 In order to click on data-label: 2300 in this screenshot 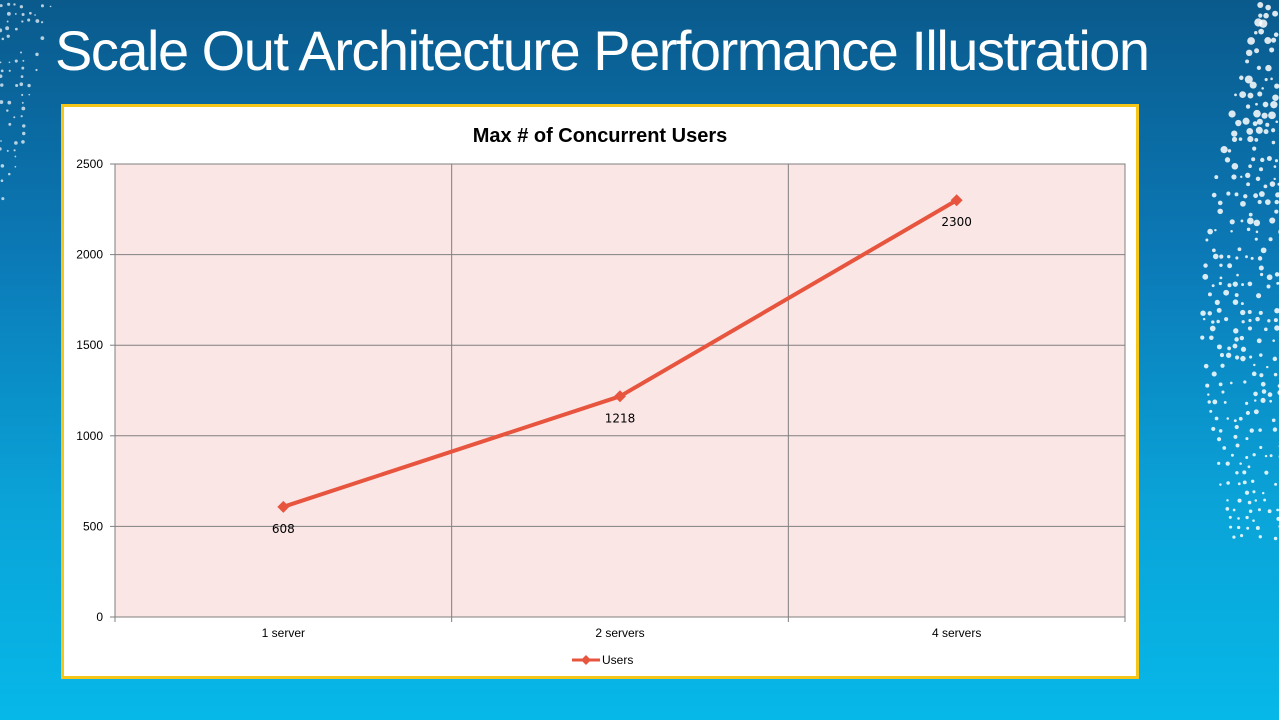, I will do `click(956, 222)`.